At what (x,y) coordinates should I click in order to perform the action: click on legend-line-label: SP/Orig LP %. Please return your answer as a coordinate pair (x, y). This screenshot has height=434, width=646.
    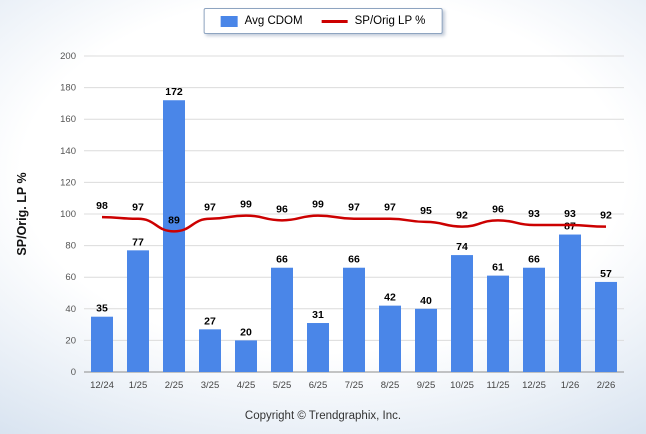
    Looking at the image, I should click on (390, 21).